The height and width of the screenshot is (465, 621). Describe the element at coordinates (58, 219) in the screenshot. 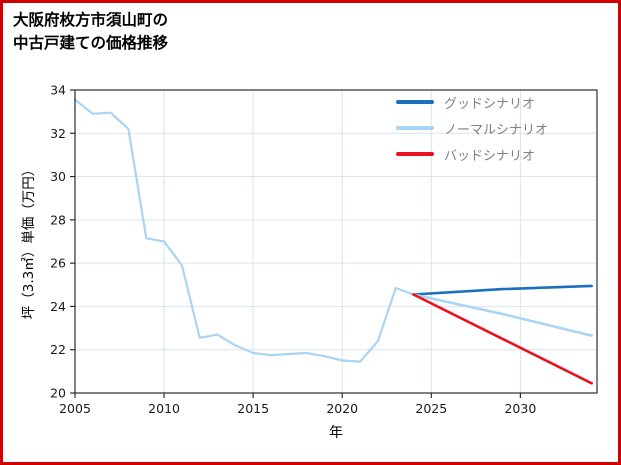

I see `y-tick-label: 28` at that location.